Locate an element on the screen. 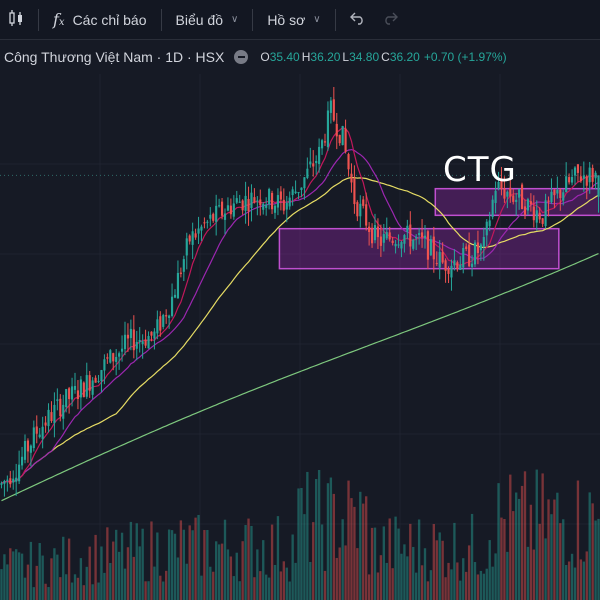  indicators-button: fx Các chỉ báo is located at coordinates (100, 20).